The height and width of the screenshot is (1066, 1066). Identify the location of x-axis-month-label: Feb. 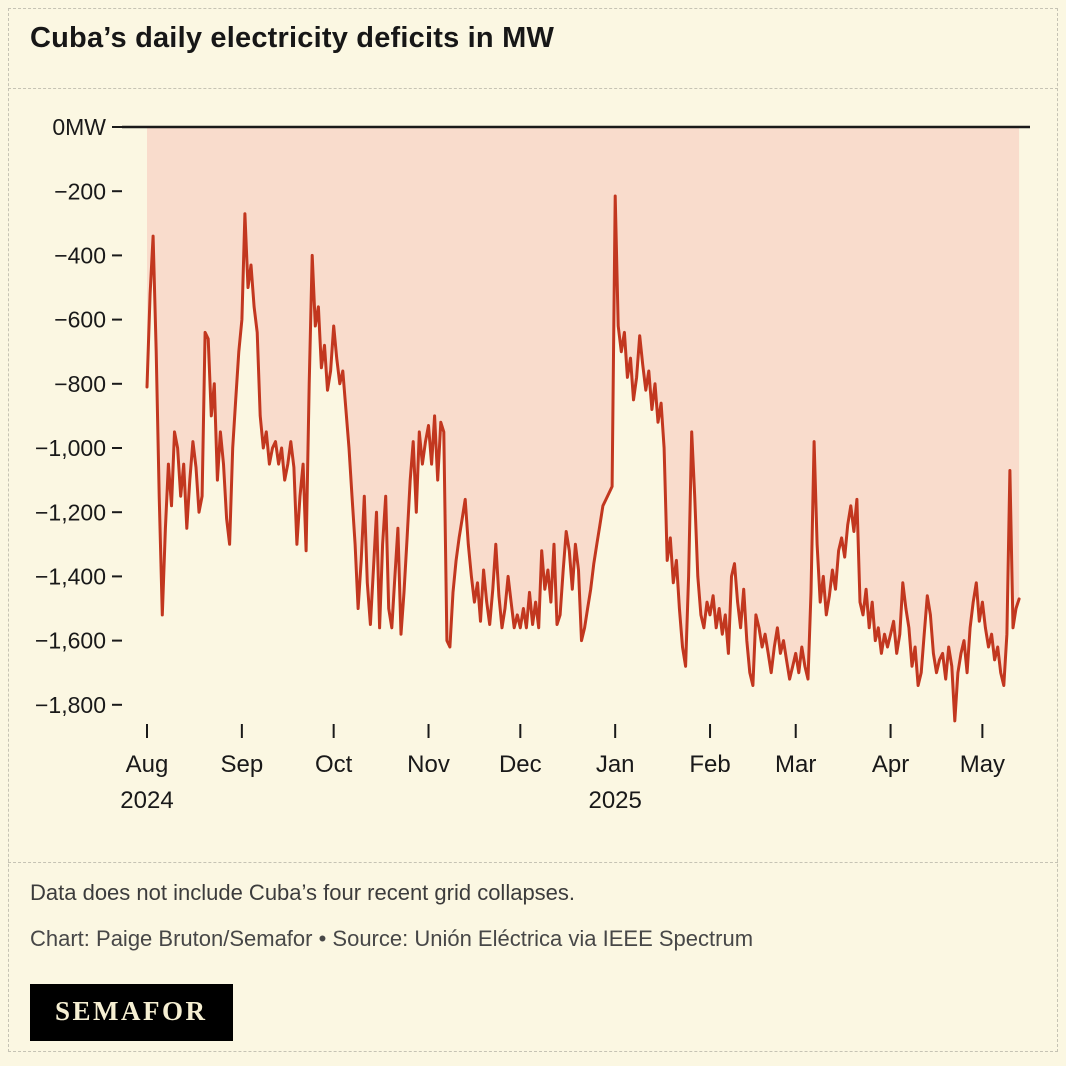
(709, 764).